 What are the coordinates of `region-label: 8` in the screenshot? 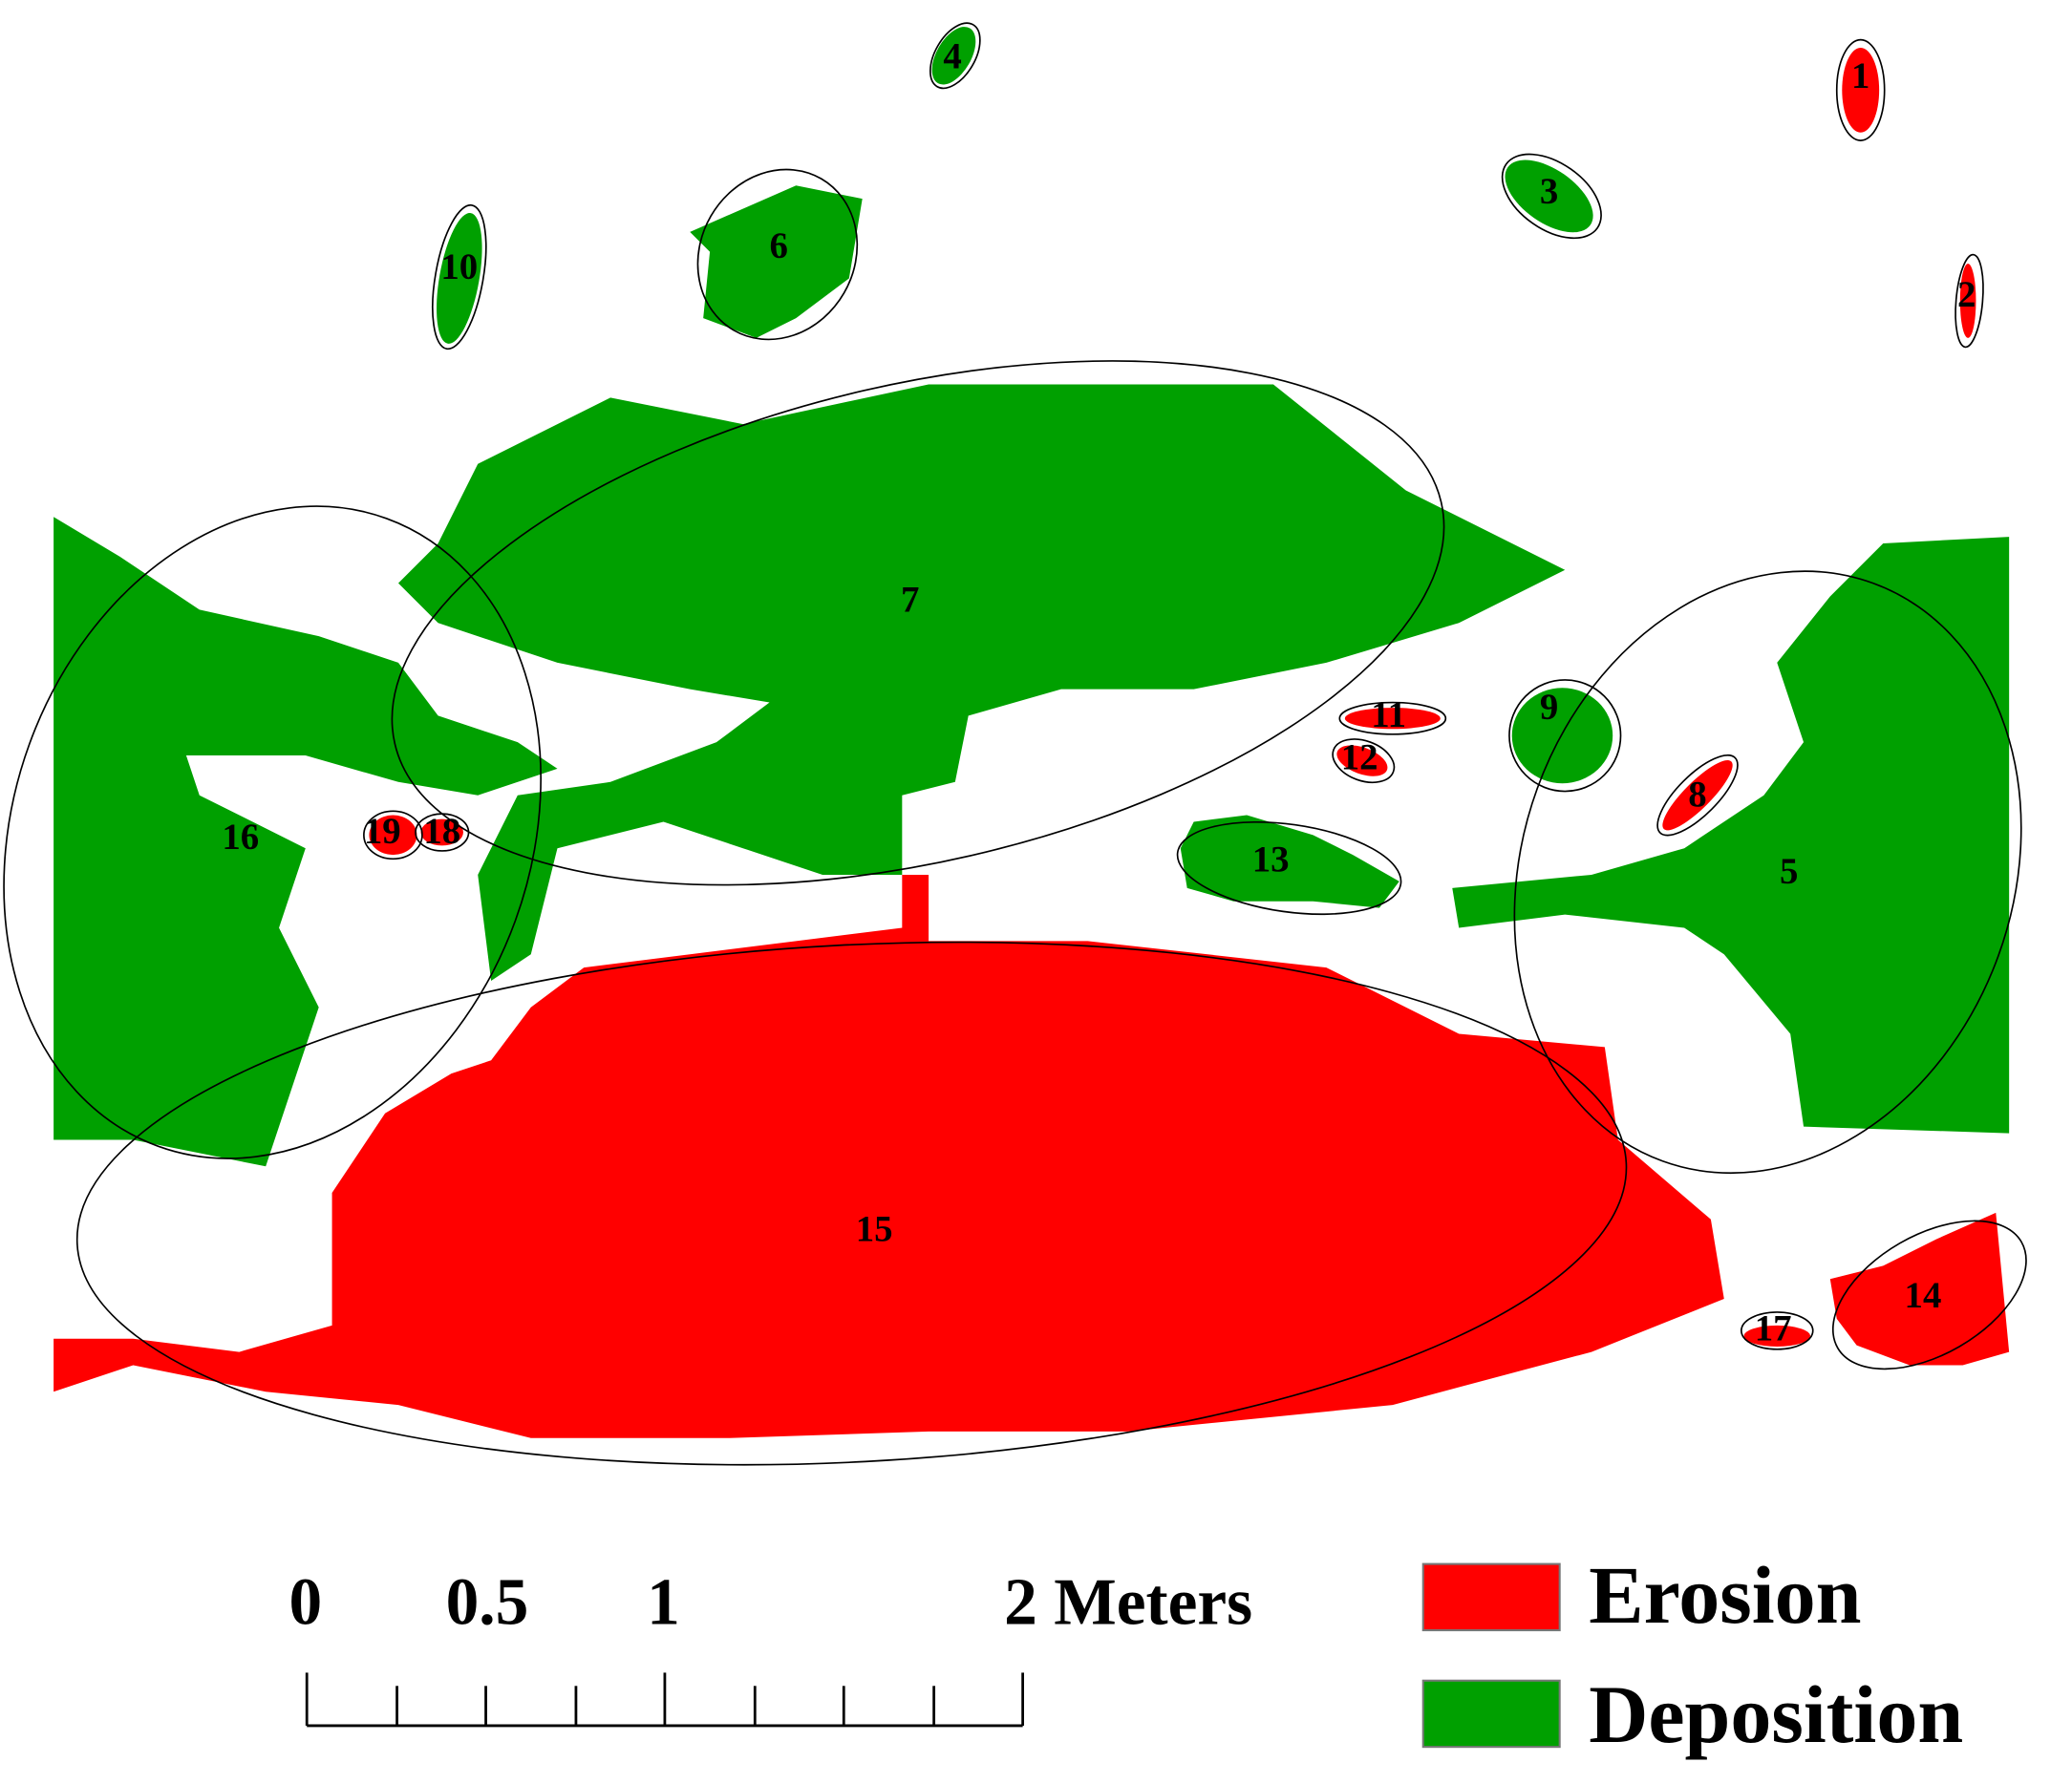 It's located at (1697, 794).